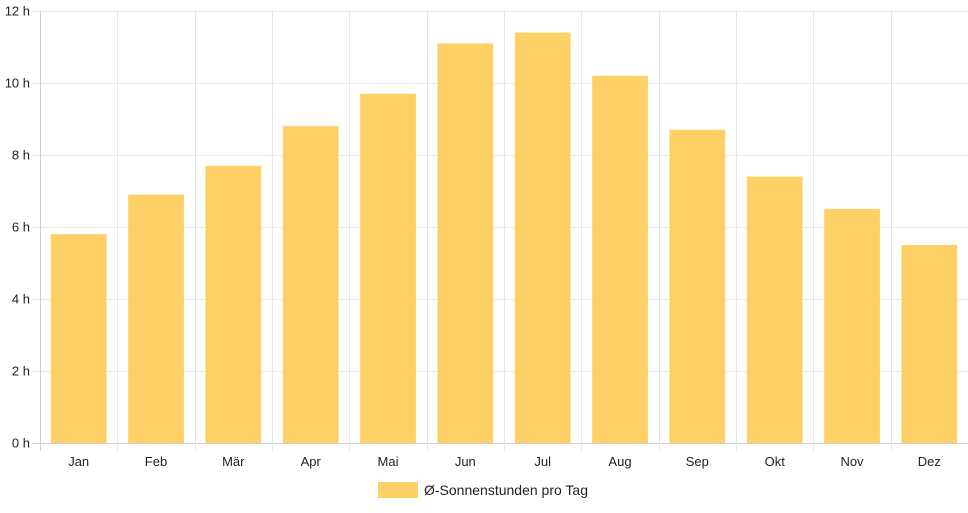  I want to click on x-tick-label: Sep, so click(697, 461).